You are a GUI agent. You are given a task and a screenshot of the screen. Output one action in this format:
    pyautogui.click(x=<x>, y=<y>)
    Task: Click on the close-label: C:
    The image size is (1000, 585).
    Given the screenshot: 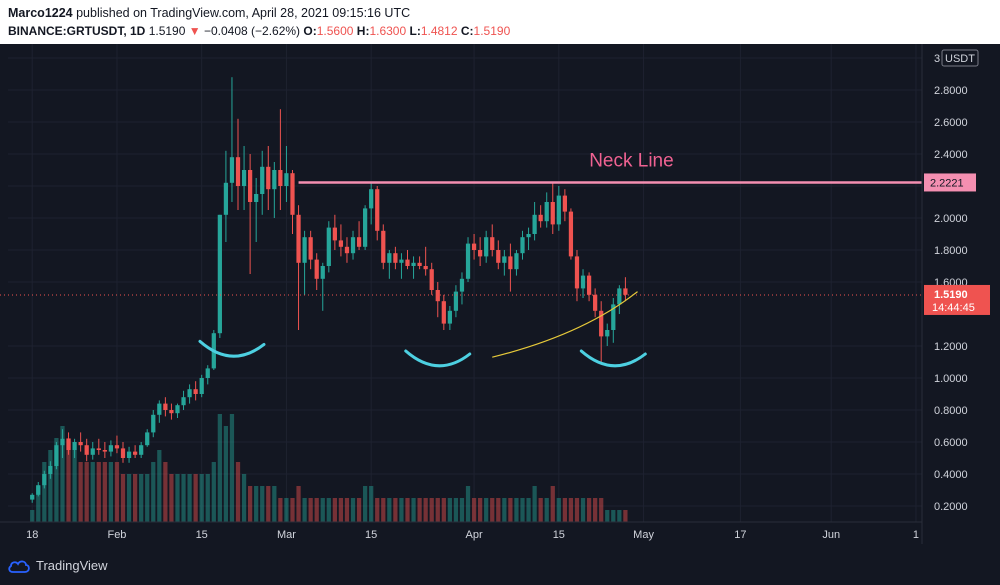 What is the action you would take?
    pyautogui.click(x=467, y=31)
    